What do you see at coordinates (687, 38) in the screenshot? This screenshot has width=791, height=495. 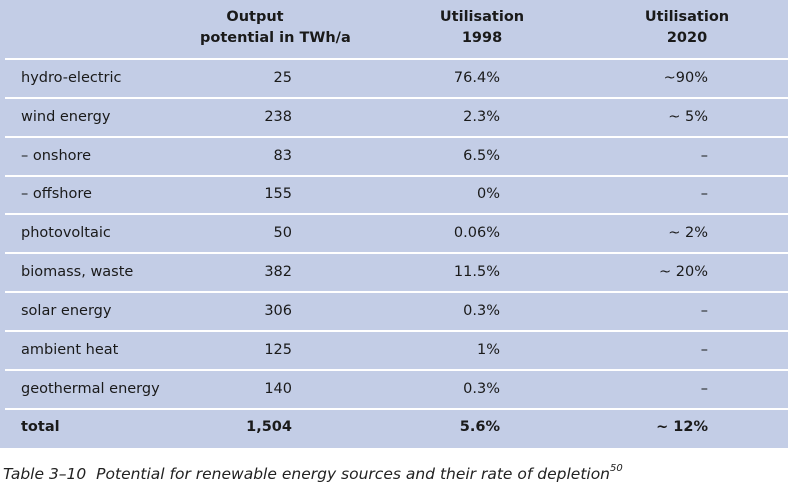 I see `header-u2020-line2: 2020` at bounding box center [687, 38].